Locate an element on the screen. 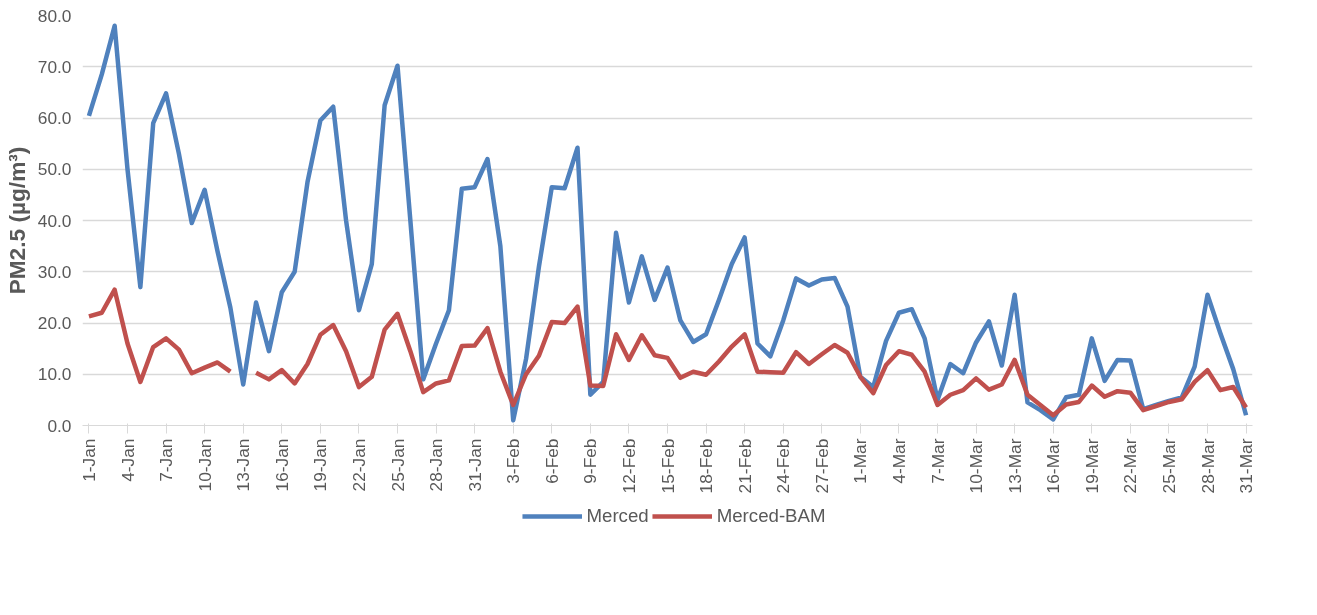 The height and width of the screenshot is (615, 1317). x-tick-label: 13-Jan is located at coordinates (243, 465).